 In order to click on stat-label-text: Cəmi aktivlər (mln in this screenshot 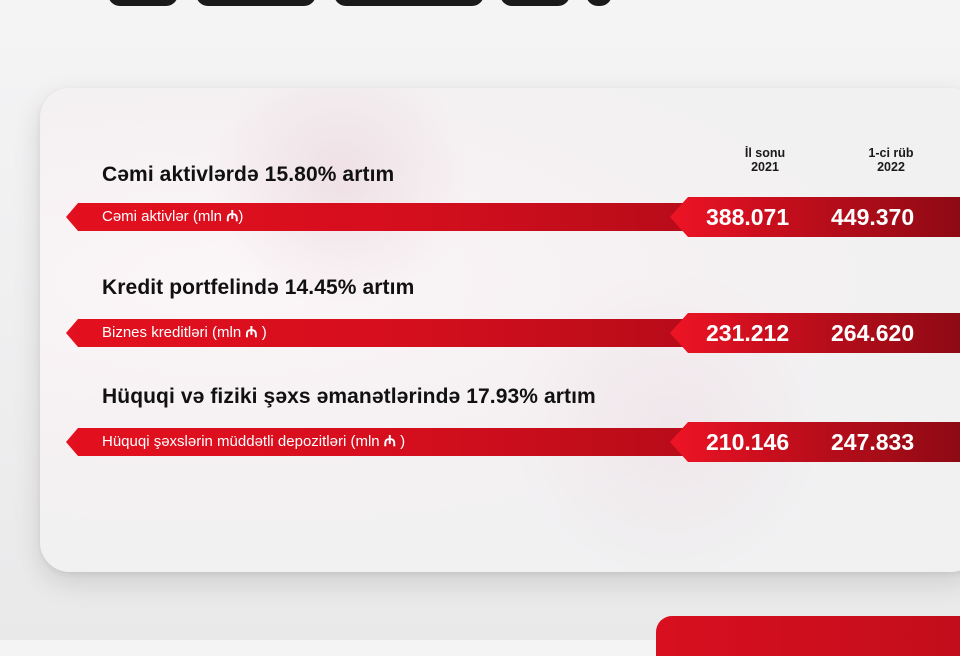, I will do `click(164, 216)`.